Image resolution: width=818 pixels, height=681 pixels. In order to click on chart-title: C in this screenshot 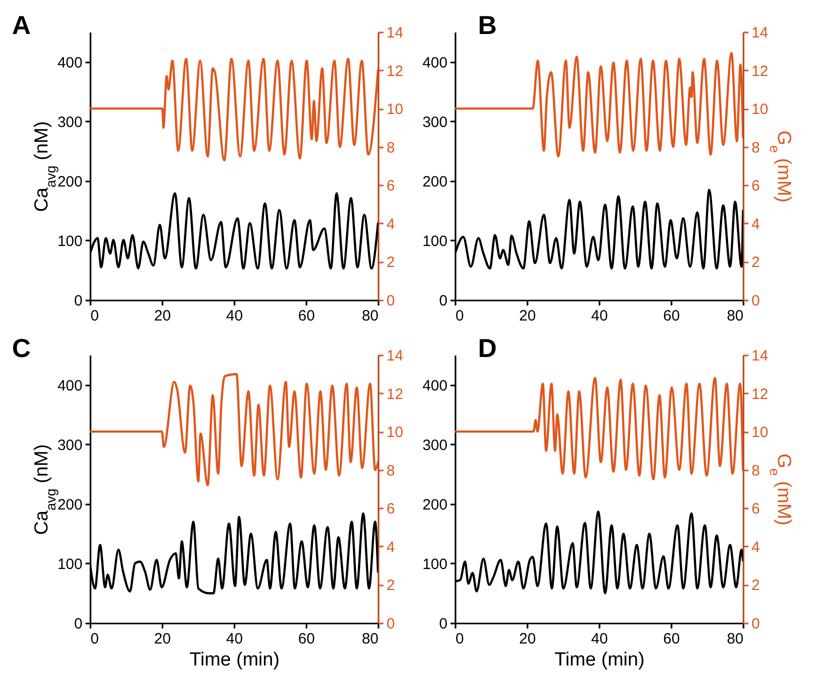, I will do `click(21, 348)`.